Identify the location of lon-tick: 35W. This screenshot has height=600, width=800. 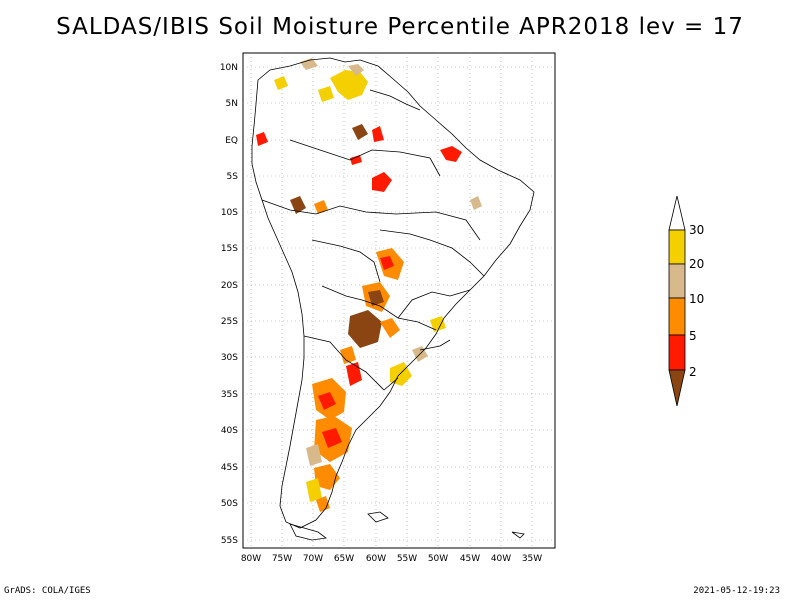
(532, 559).